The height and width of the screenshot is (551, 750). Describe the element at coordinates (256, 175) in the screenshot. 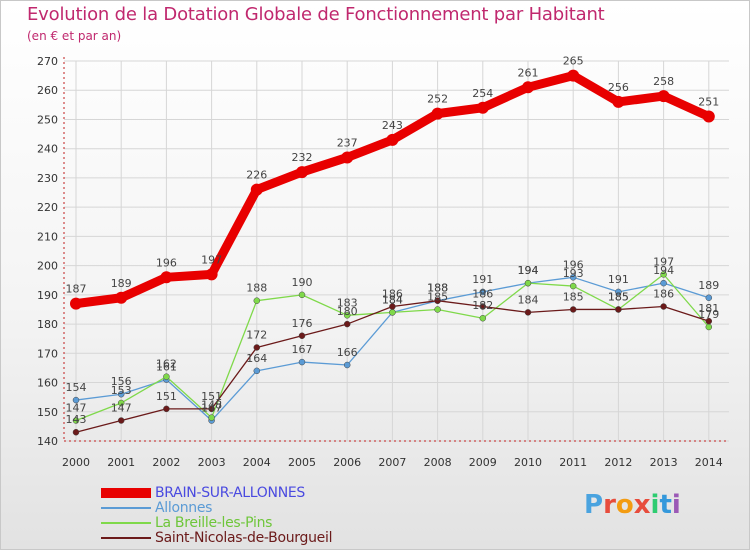

I see `data-label: 226` at that location.